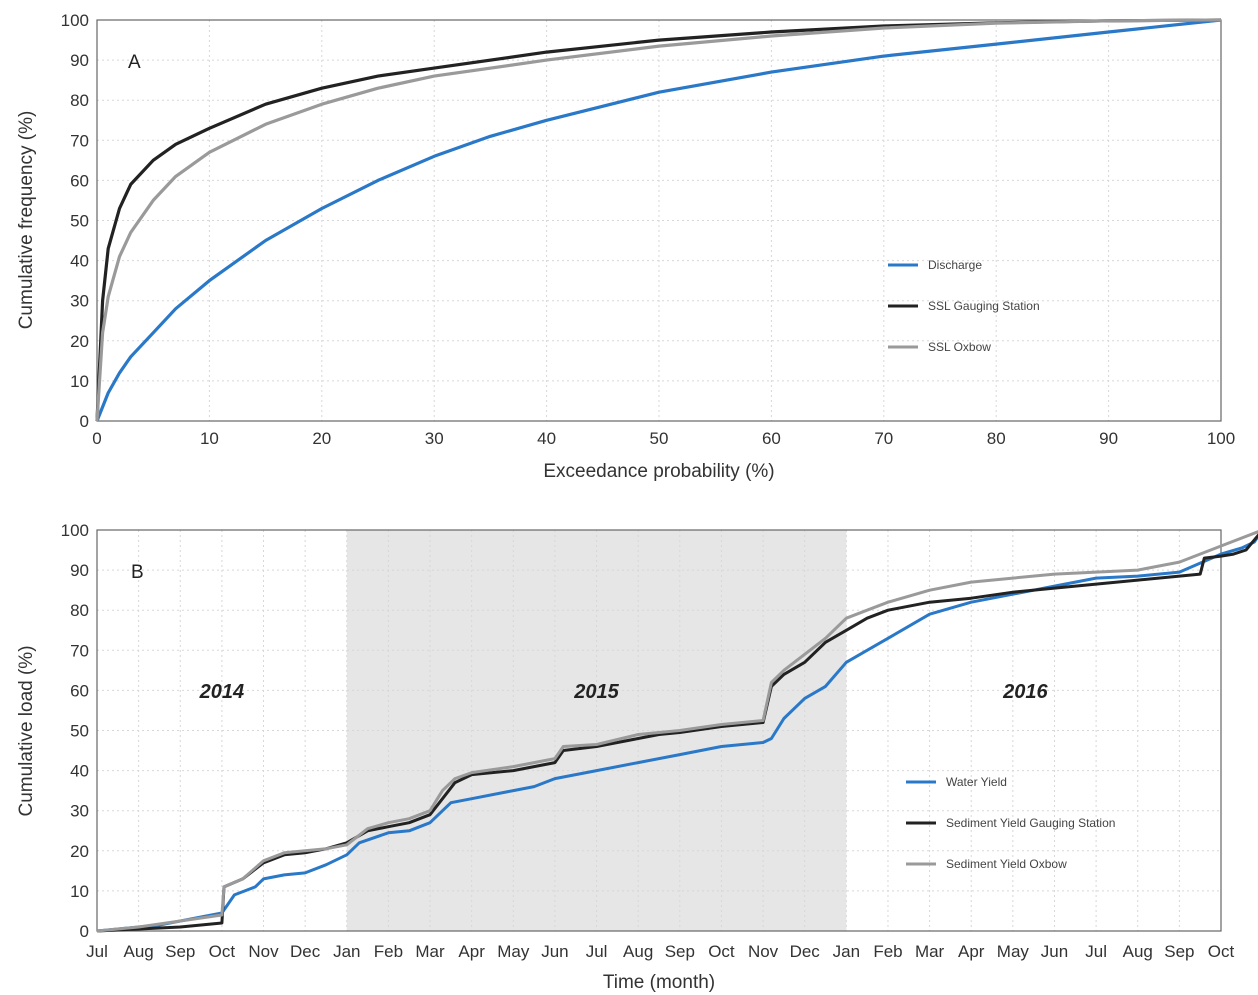 This screenshot has width=1258, height=995. What do you see at coordinates (771, 438) in the screenshot?
I see `panel-a-x-tick-label: 60` at bounding box center [771, 438].